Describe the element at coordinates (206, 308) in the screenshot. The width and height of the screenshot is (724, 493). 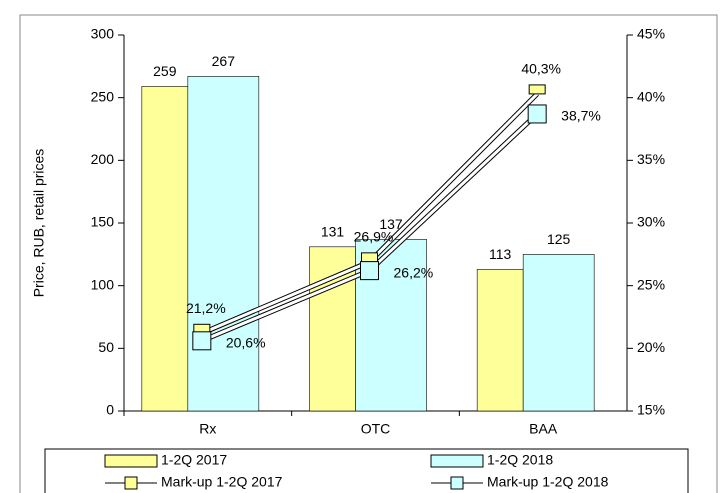
I see `line-value-label: 21,2%` at that location.